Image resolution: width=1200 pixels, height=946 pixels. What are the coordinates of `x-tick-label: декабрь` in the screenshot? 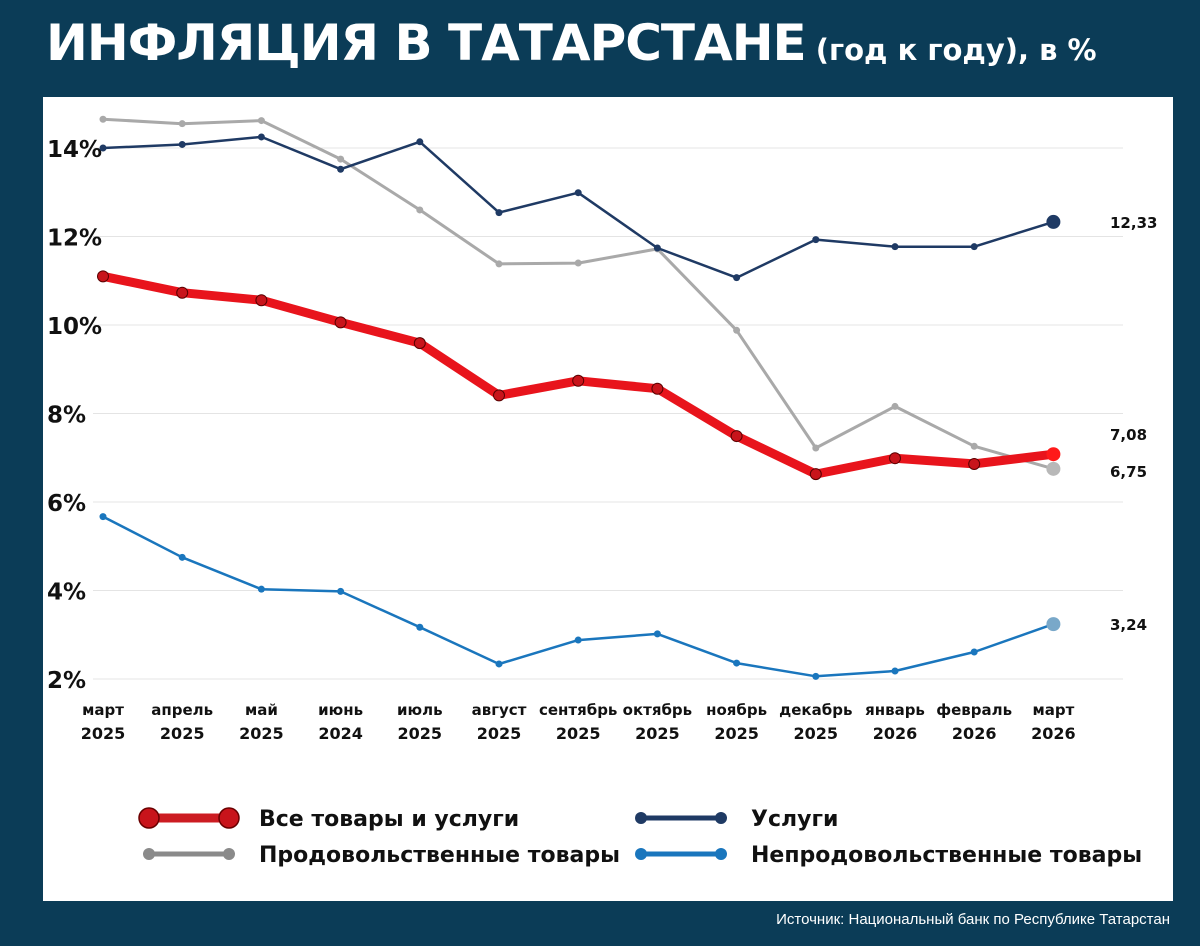 It's located at (815, 710).